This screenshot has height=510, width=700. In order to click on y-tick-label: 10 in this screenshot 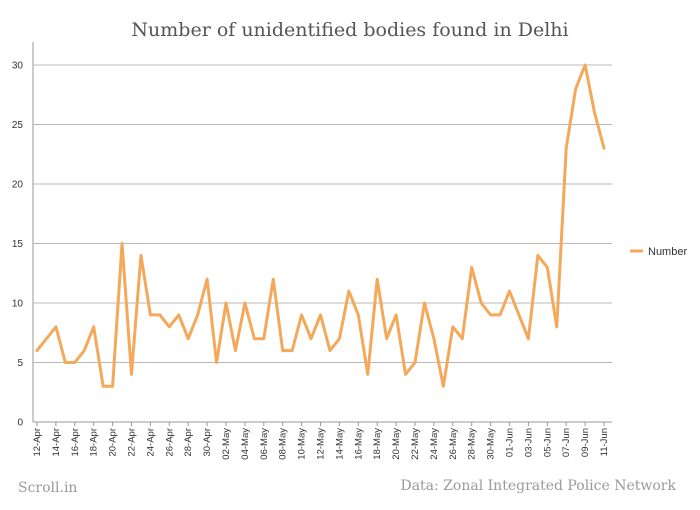, I will do `click(18, 304)`.